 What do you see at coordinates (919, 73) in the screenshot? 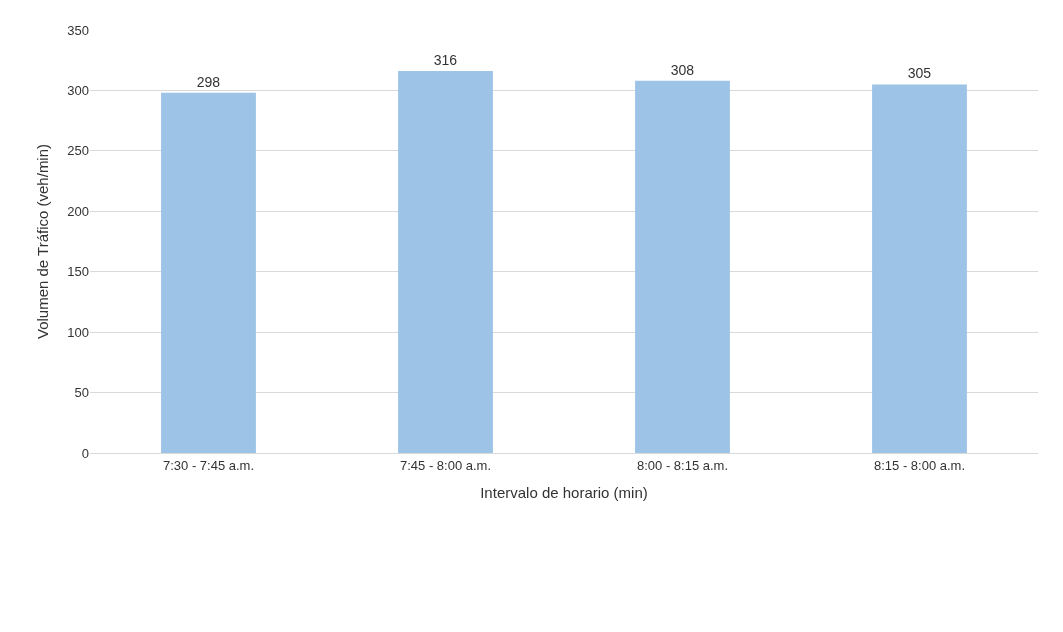
I see `data-label: 305` at bounding box center [919, 73].